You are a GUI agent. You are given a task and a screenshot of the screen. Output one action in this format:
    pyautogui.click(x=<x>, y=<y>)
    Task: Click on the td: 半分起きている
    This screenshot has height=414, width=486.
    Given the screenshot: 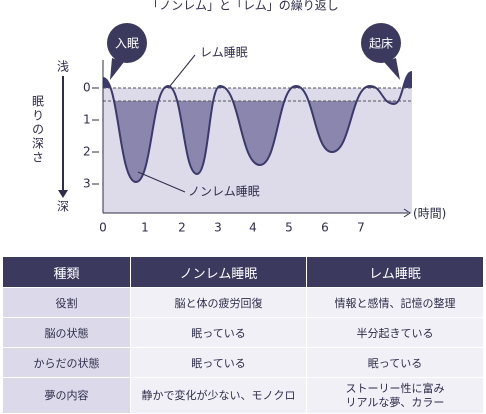 What is the action you would take?
    pyautogui.click(x=395, y=332)
    